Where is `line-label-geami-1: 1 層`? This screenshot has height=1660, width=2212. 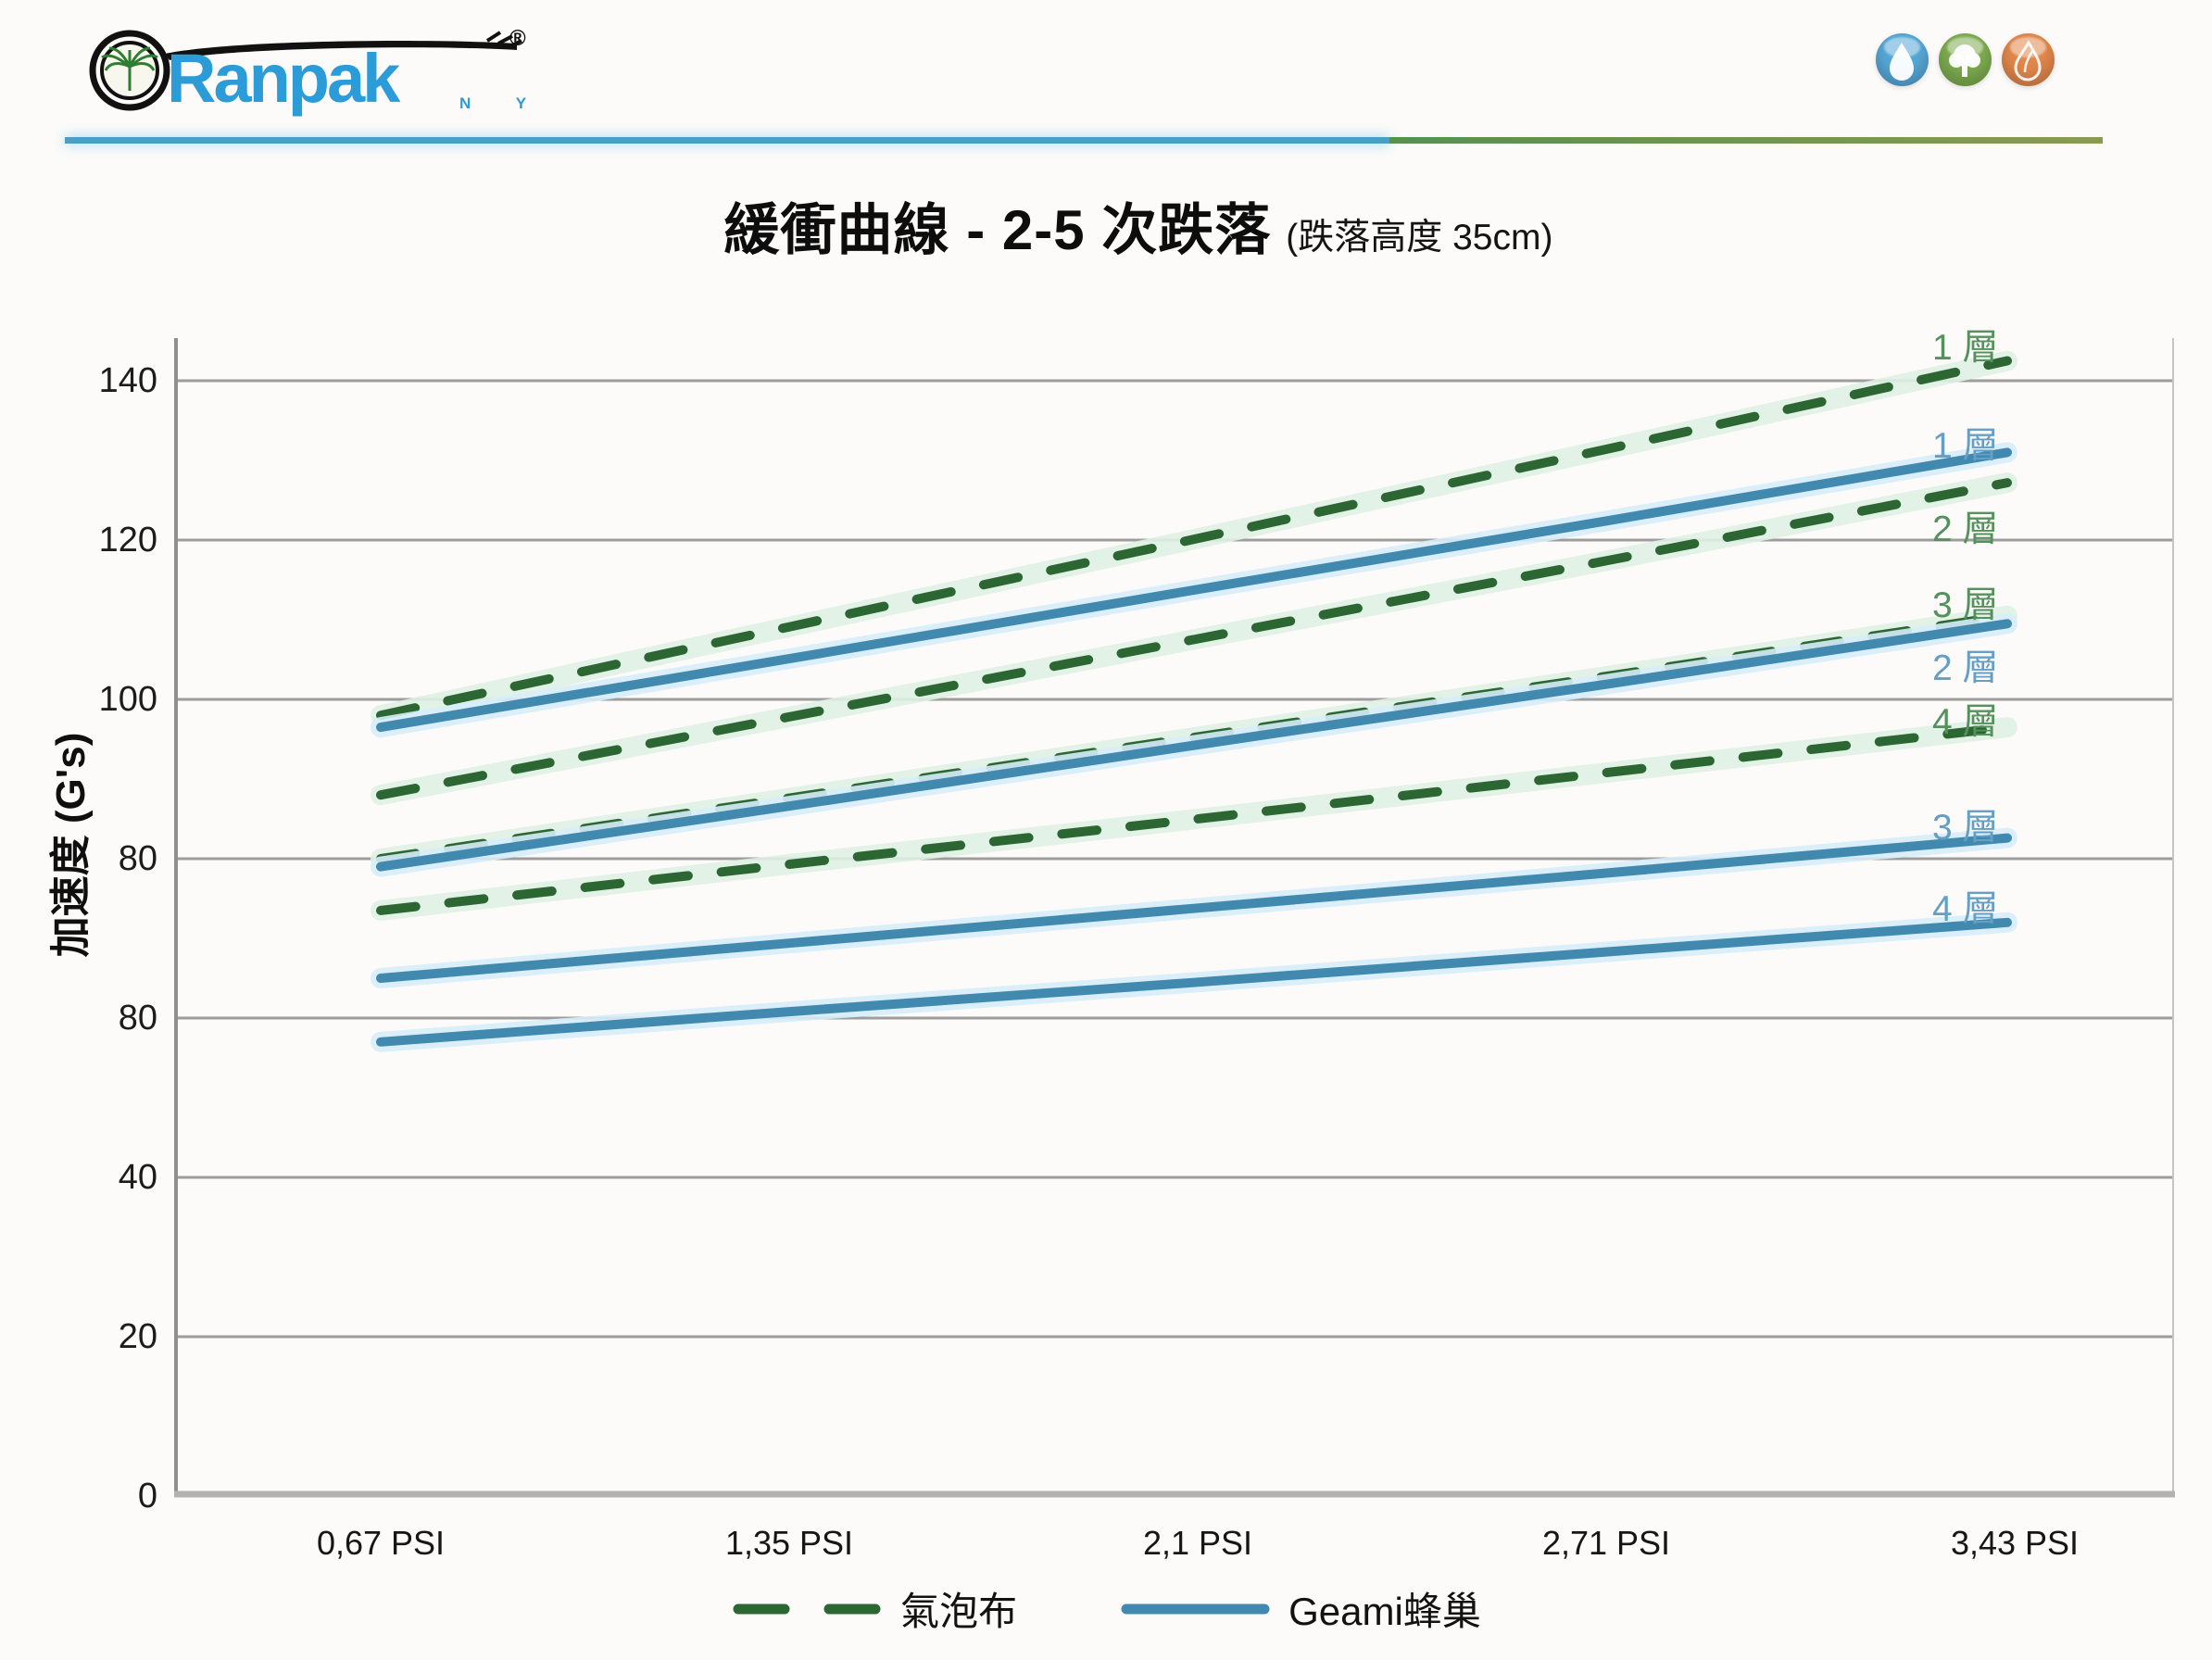
line-label-geami-1: 1 層 is located at coordinates (1966, 446).